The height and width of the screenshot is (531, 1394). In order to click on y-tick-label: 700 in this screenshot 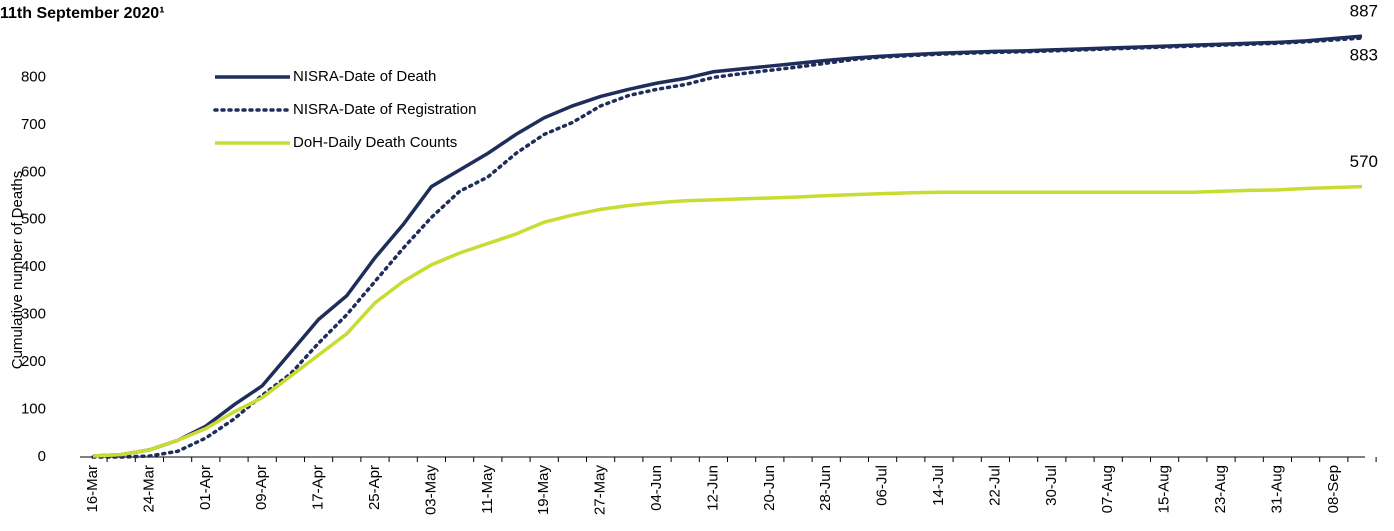, I will do `click(33, 124)`.